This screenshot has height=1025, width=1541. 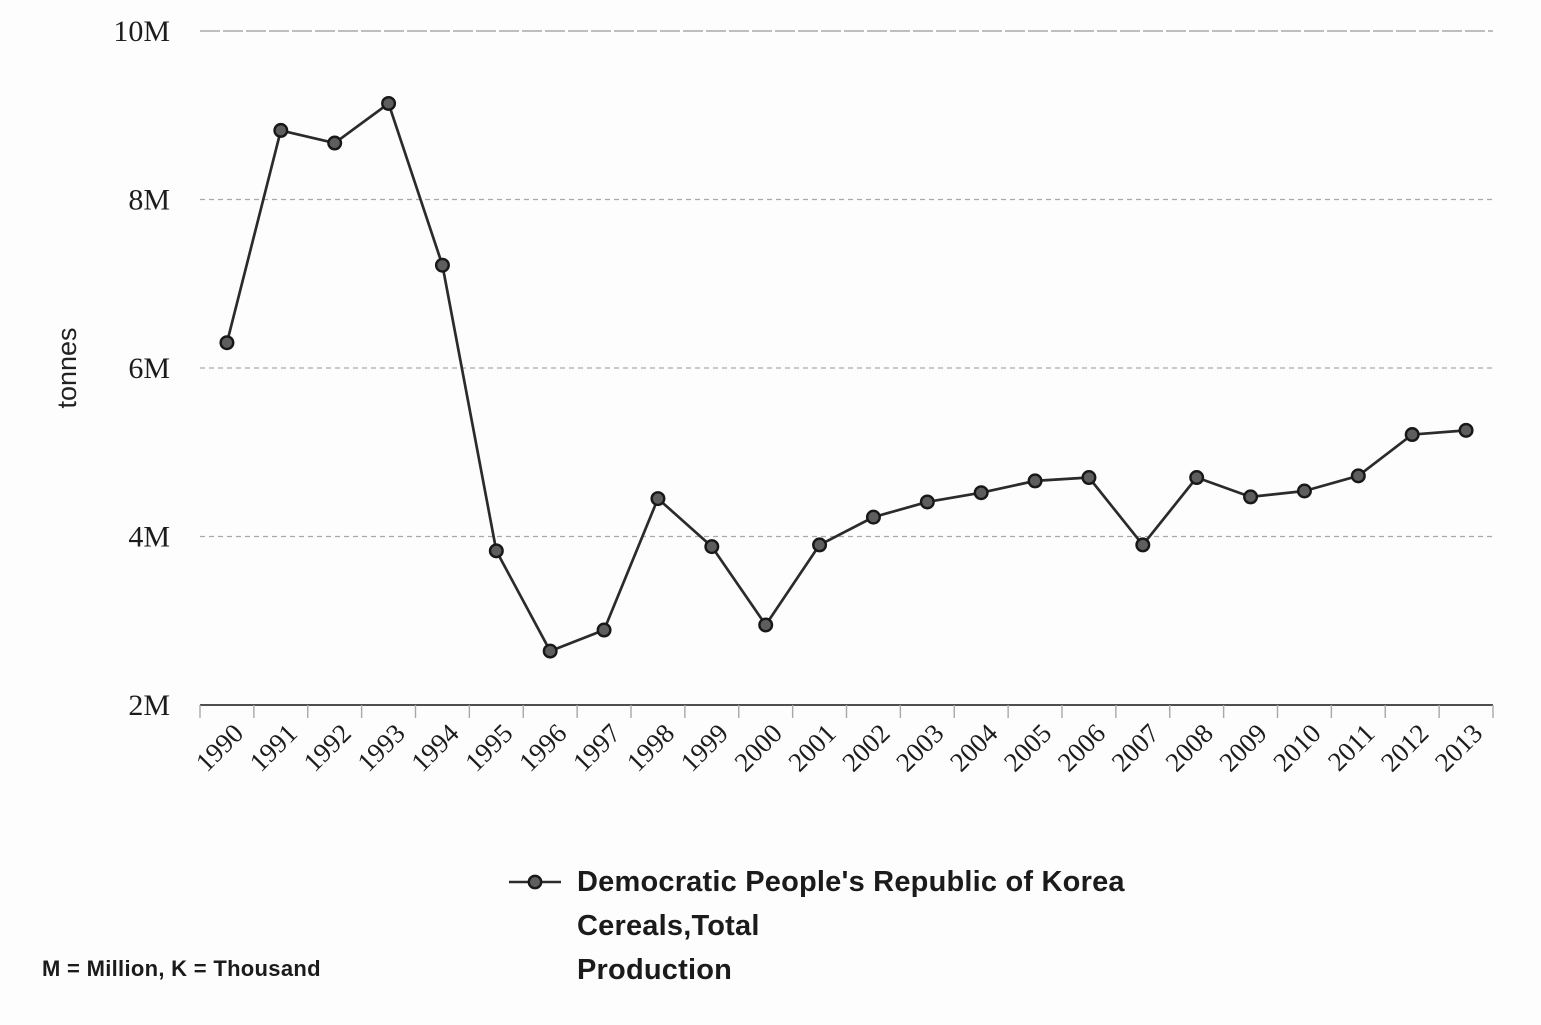 What do you see at coordinates (380, 747) in the screenshot?
I see `x-tick-label-1993: 1993` at bounding box center [380, 747].